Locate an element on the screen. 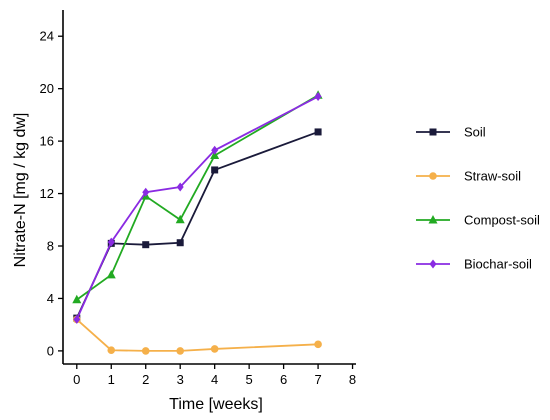  legend-label: Soil is located at coordinates (475, 132).